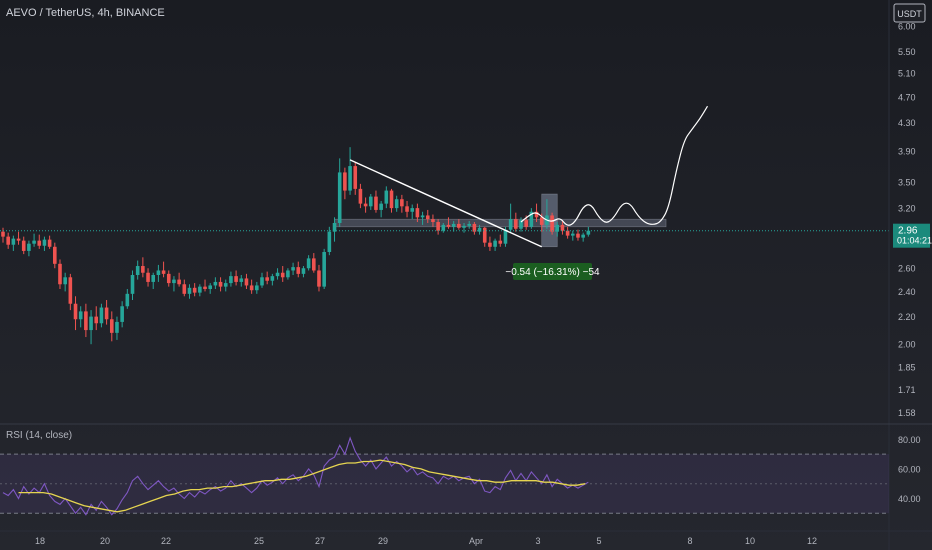 This screenshot has width=932, height=550. What do you see at coordinates (907, 123) in the screenshot?
I see `price-tick-label: 4.30` at bounding box center [907, 123].